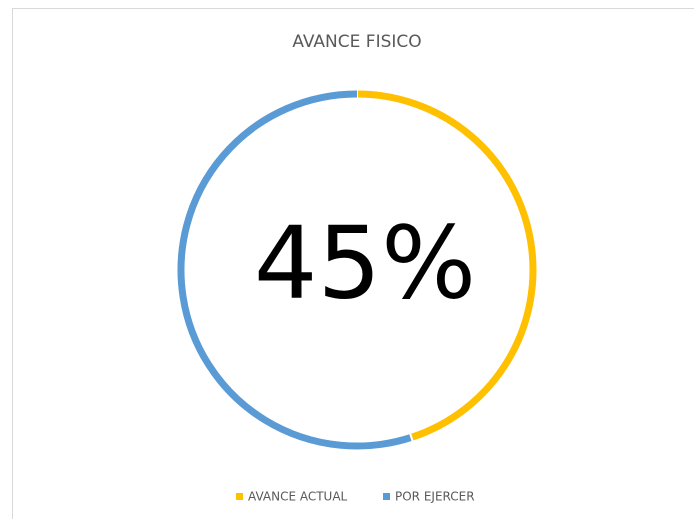  Describe the element at coordinates (435, 497) in the screenshot. I see `legend-label: POR EJERCER` at that location.